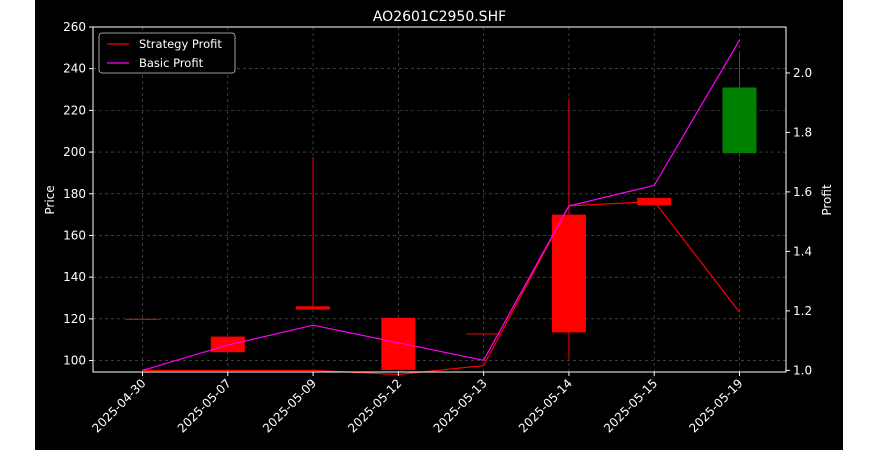  I want to click on y2-axis-label: Profit, so click(827, 200).